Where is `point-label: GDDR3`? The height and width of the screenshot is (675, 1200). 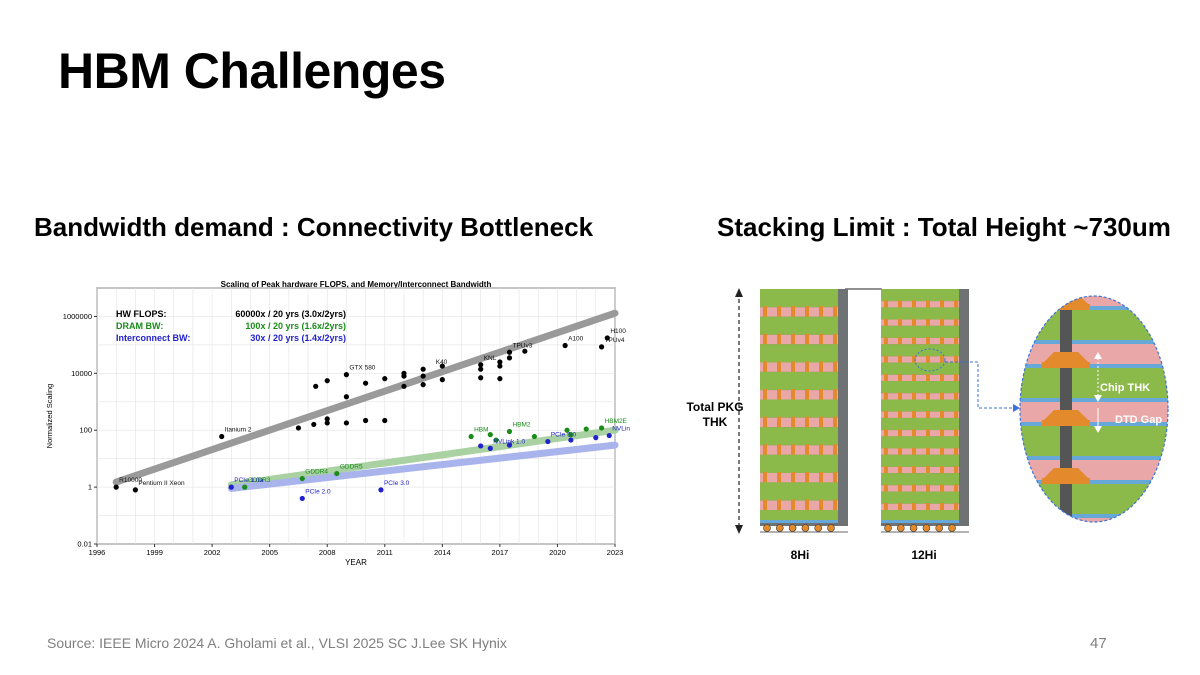 point-label: GDDR3 is located at coordinates (259, 480).